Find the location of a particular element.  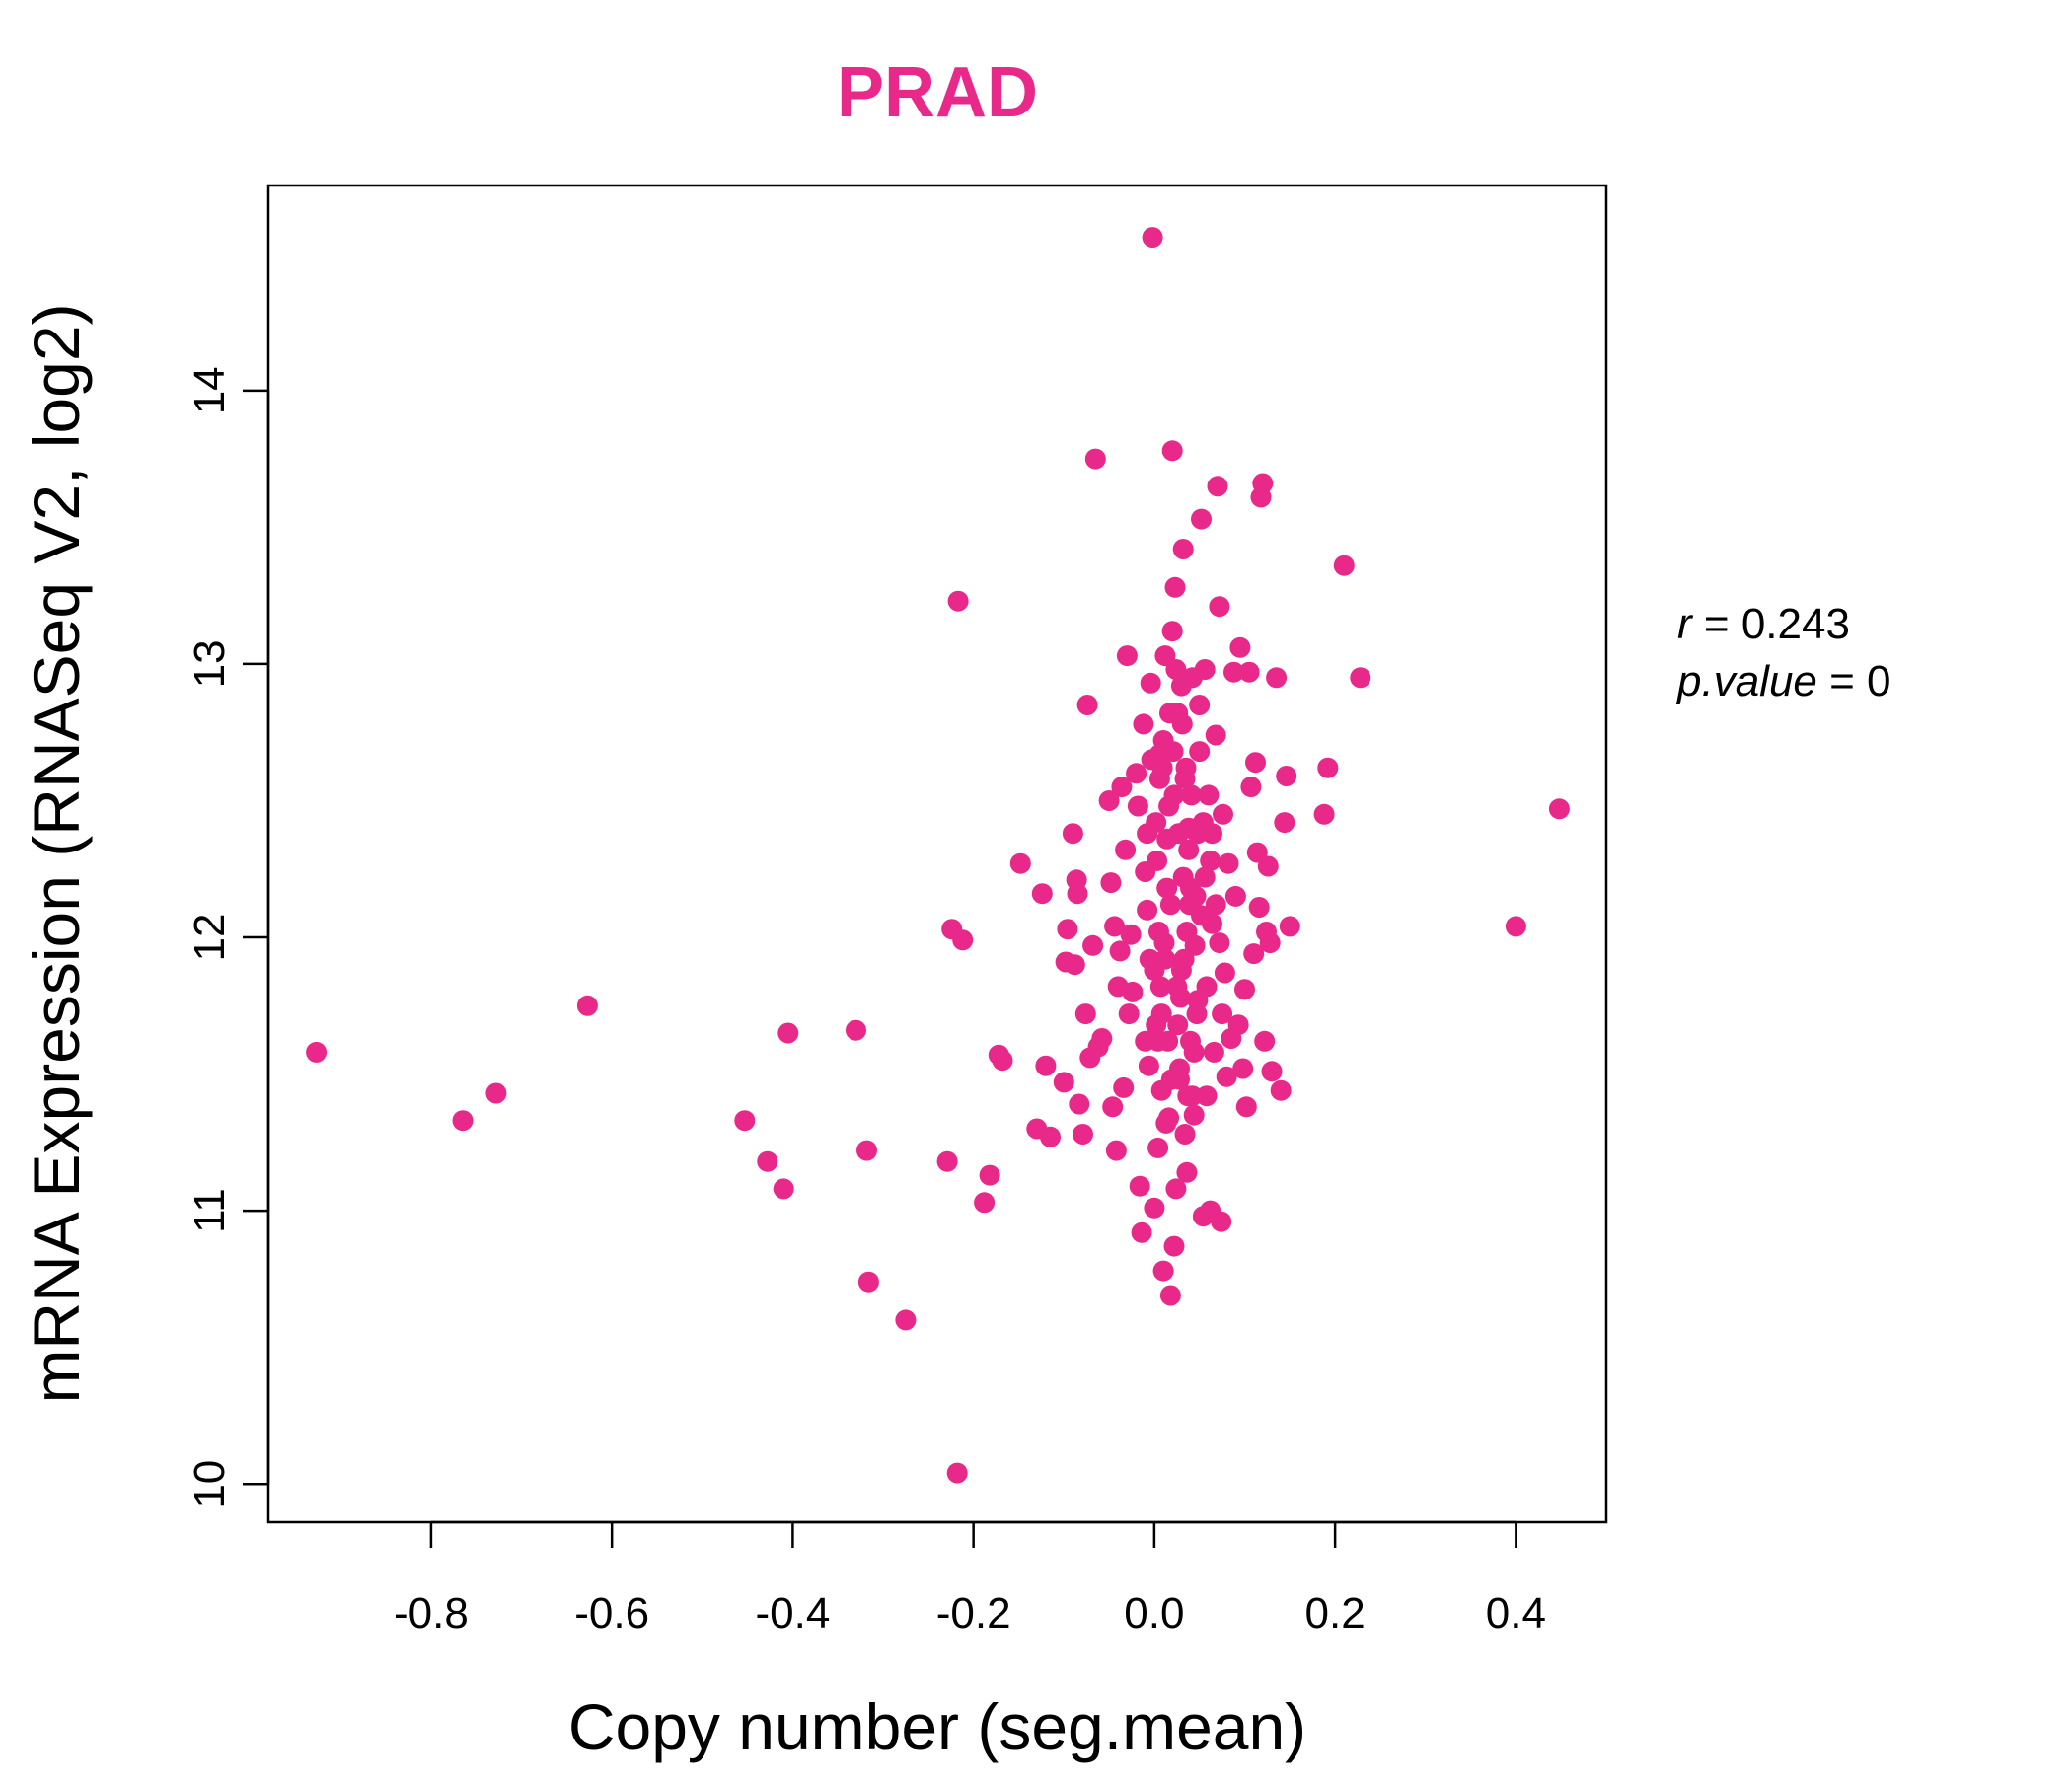

y-tick-label: 11 is located at coordinates (210, 1210).